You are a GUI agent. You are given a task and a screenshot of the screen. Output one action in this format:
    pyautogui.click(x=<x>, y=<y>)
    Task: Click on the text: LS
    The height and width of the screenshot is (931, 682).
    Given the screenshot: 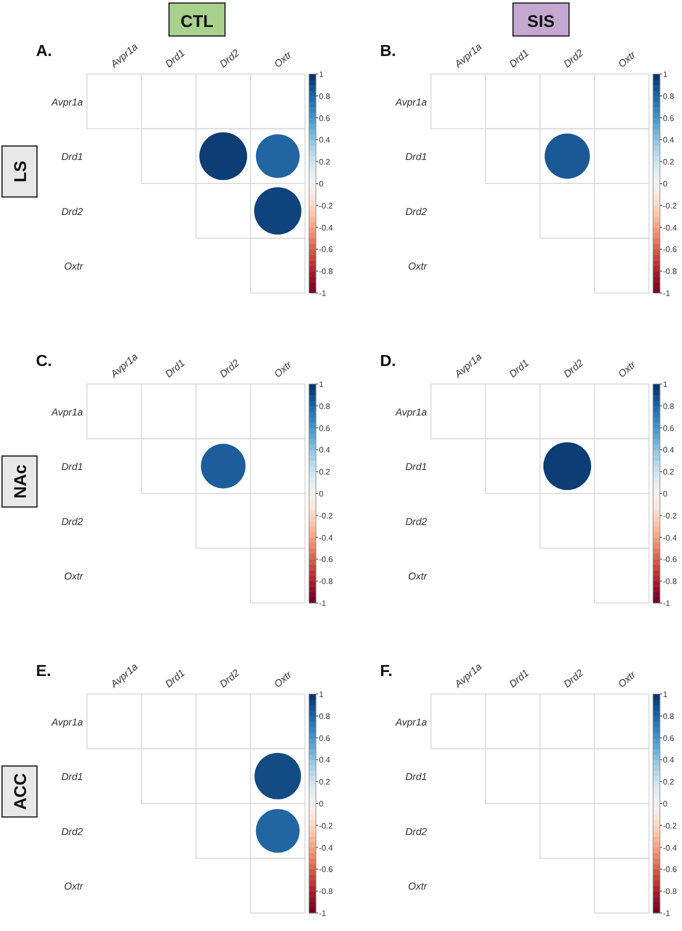 What is the action you would take?
    pyautogui.click(x=20, y=171)
    